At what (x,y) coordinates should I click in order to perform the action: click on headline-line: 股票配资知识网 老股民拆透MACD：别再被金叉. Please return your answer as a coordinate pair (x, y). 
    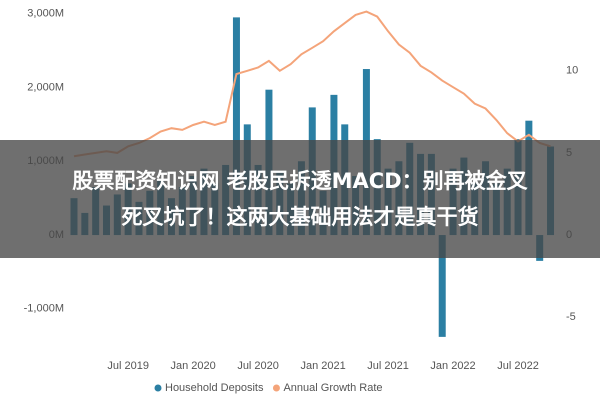
    Looking at the image, I should click on (300, 181).